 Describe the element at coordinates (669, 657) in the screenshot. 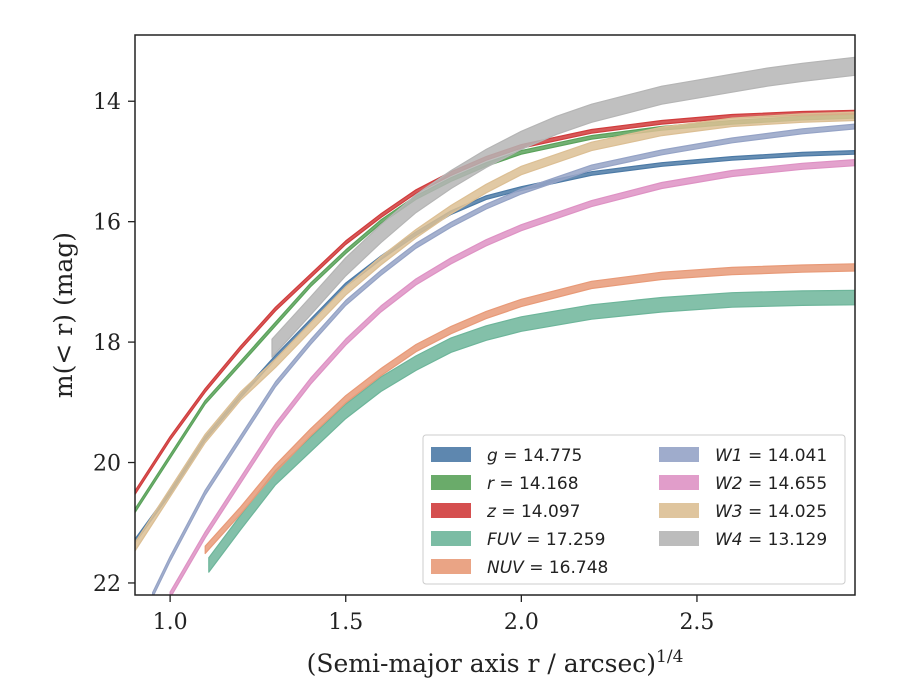

I see `x-axis-label-superscript: 1/4` at that location.